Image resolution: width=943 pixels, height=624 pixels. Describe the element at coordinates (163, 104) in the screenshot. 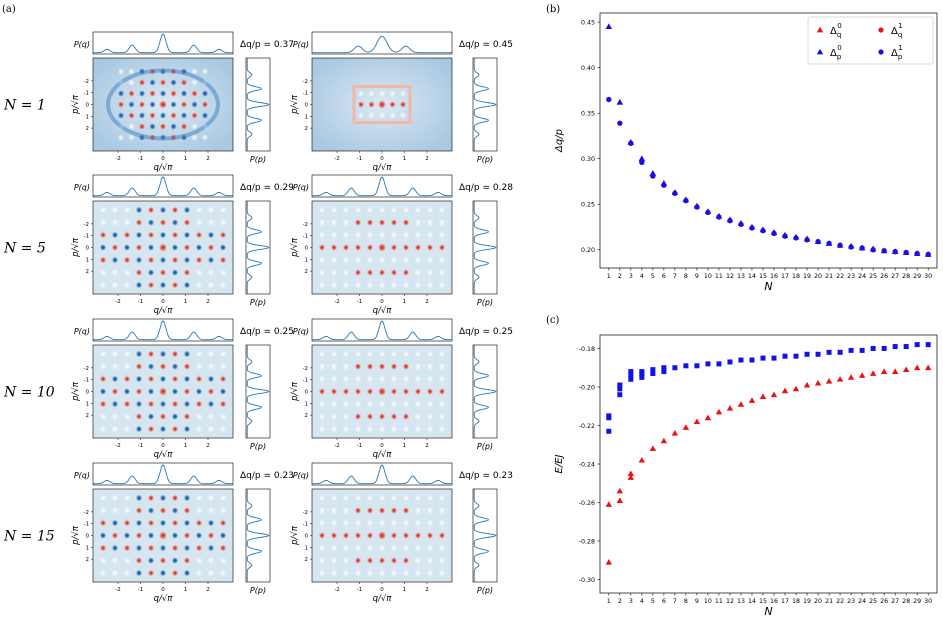

I see `wigner-ring` at that location.